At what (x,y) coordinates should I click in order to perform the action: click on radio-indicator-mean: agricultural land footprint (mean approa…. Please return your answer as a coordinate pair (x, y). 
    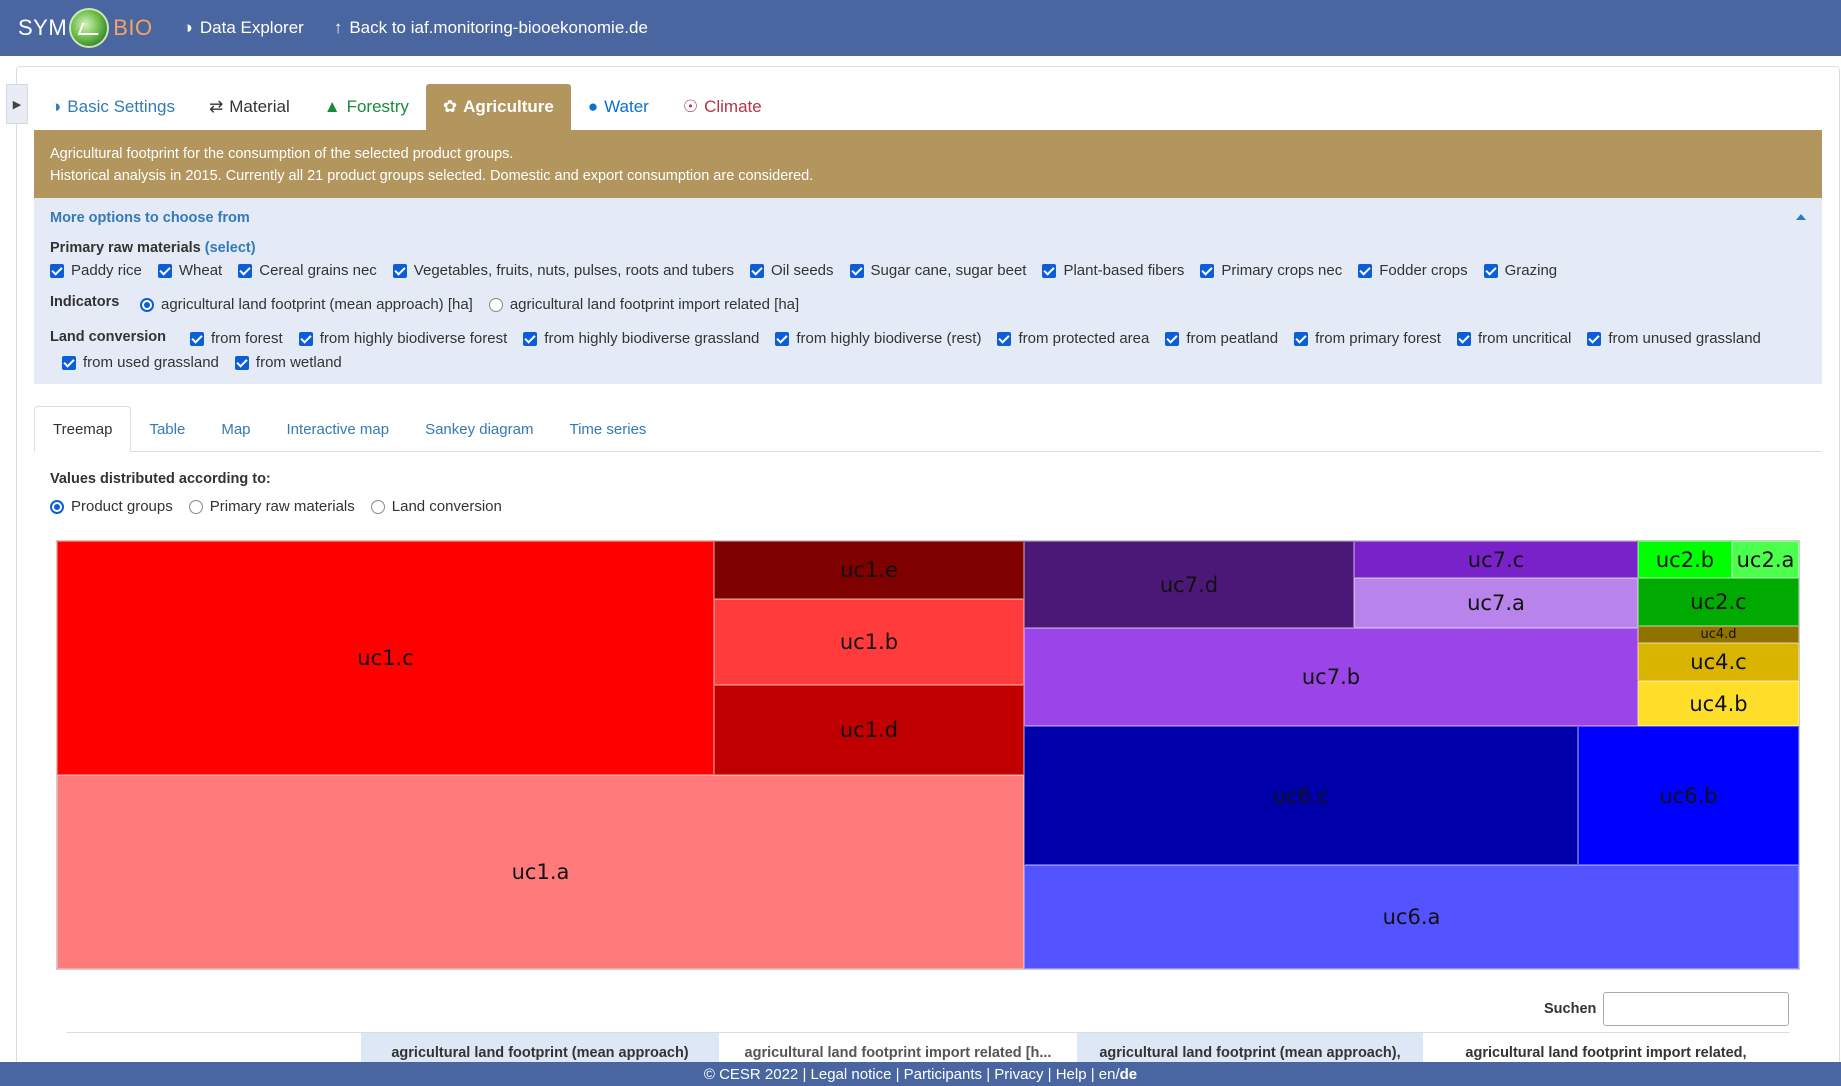
    Looking at the image, I should click on (306, 304).